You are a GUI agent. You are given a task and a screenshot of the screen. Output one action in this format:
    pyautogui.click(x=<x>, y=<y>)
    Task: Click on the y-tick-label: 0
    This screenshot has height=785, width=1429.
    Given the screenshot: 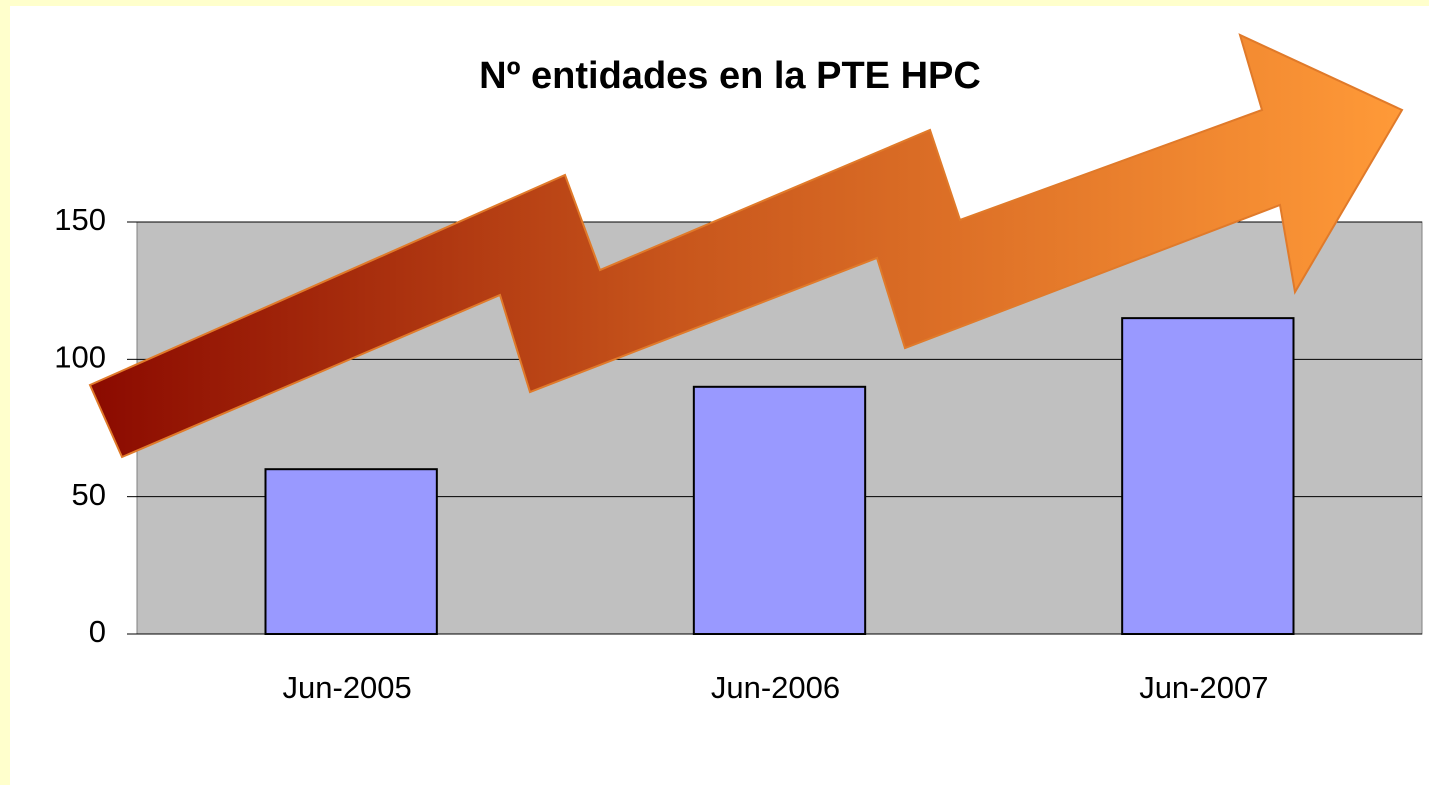 What is the action you would take?
    pyautogui.click(x=97, y=631)
    